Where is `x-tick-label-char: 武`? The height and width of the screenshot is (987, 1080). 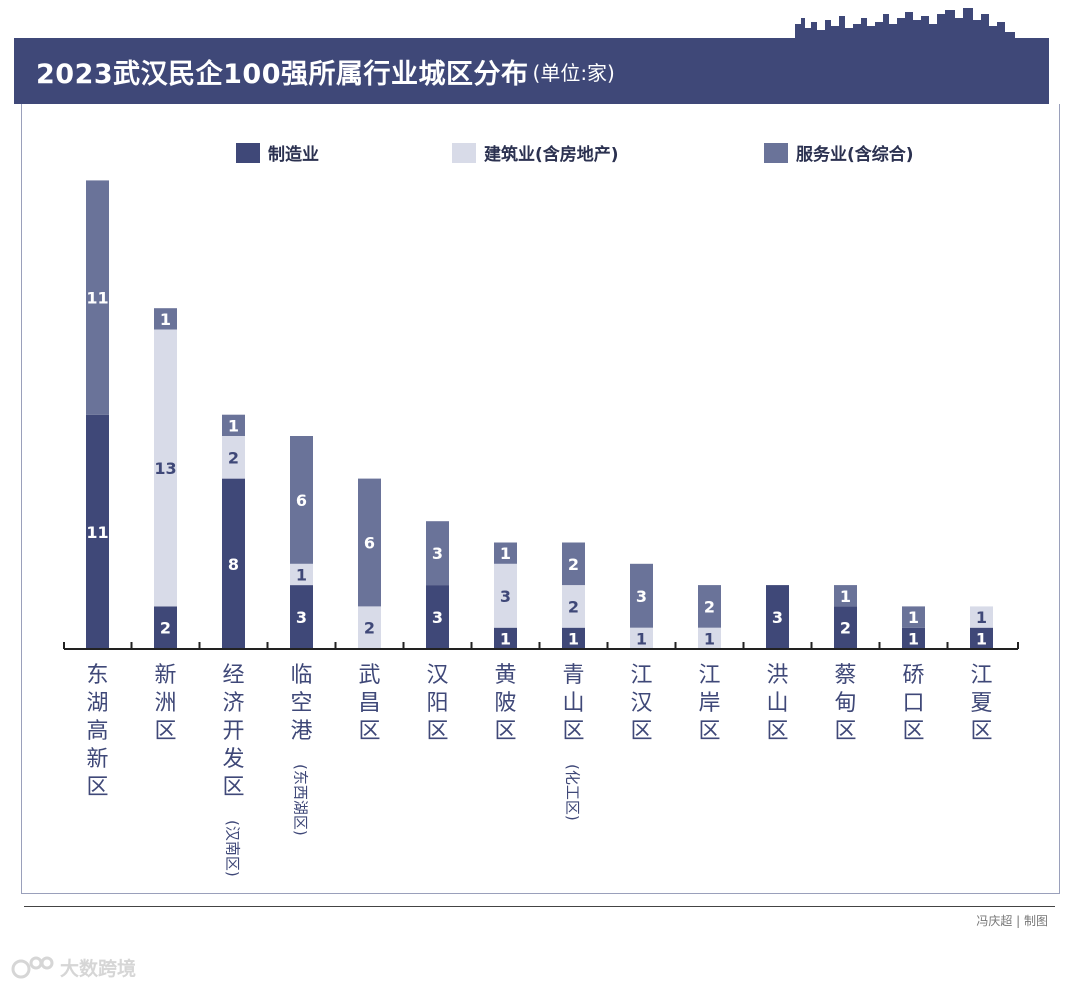 x-tick-label-char: 武 is located at coordinates (369, 675).